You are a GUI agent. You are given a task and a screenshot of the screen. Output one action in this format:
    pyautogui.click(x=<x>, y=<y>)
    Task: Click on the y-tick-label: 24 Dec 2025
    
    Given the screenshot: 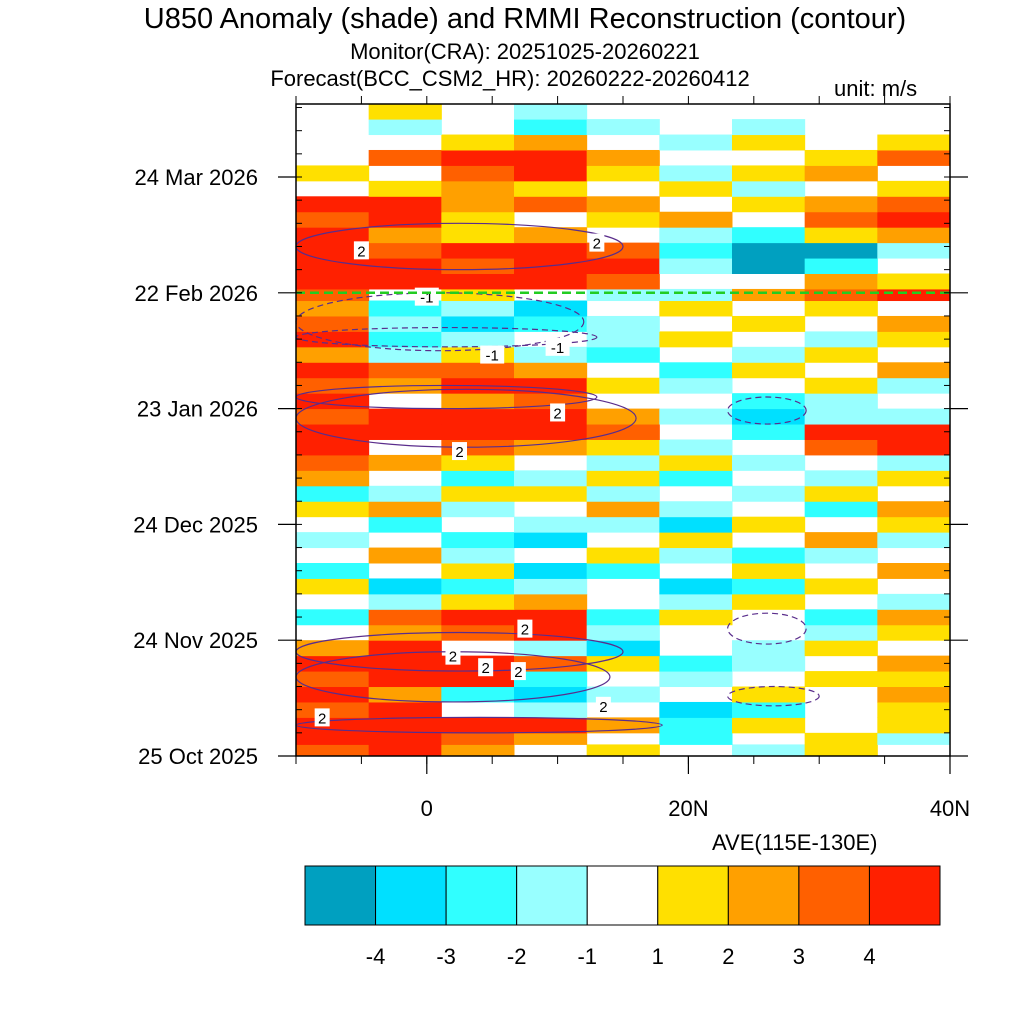 What is the action you would take?
    pyautogui.click(x=195, y=524)
    